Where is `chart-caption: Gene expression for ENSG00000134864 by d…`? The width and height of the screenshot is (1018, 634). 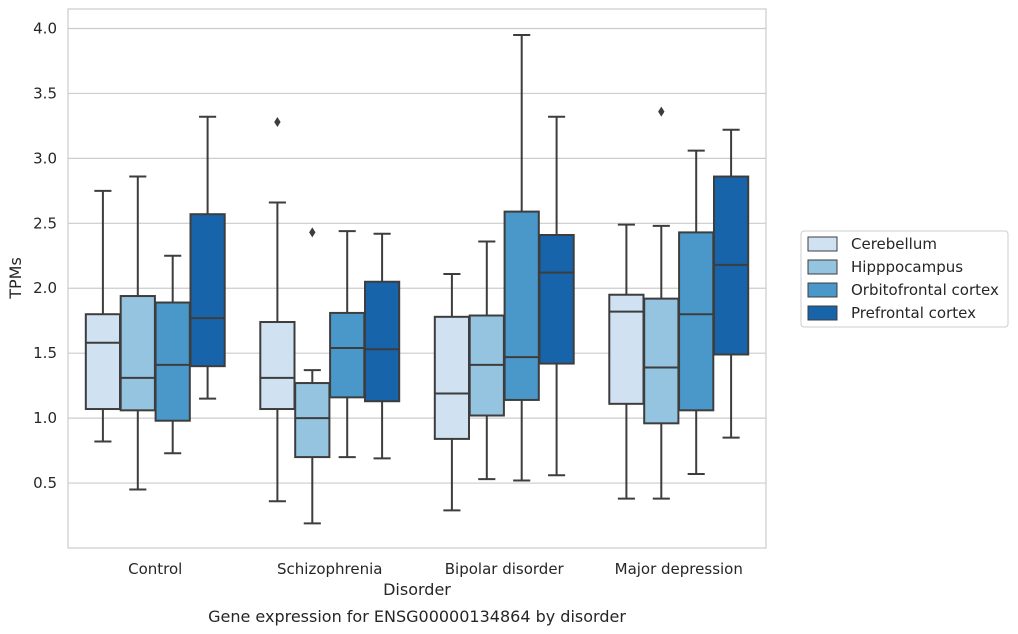
chart-caption: Gene expression for ENSG00000134864 by d… is located at coordinates (417, 616).